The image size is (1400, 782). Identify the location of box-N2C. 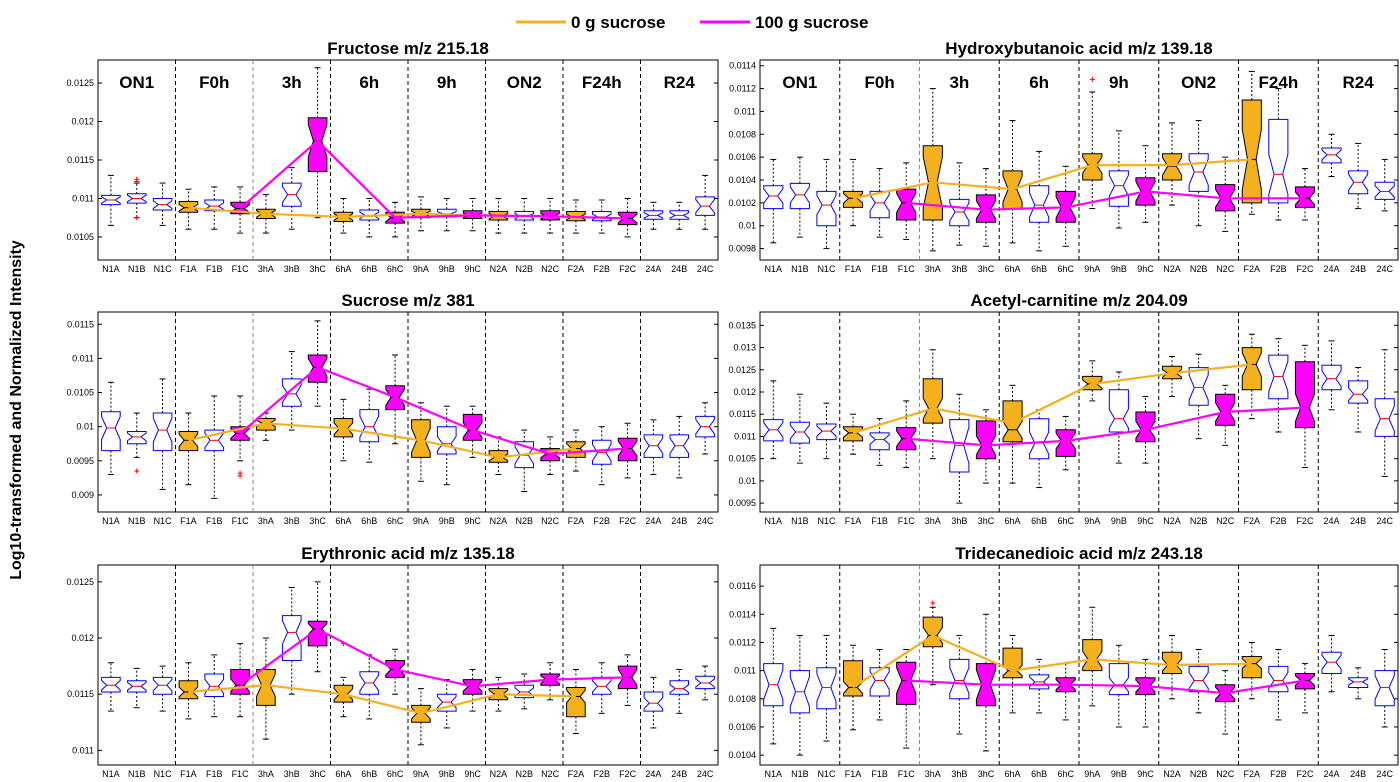
(1225, 194).